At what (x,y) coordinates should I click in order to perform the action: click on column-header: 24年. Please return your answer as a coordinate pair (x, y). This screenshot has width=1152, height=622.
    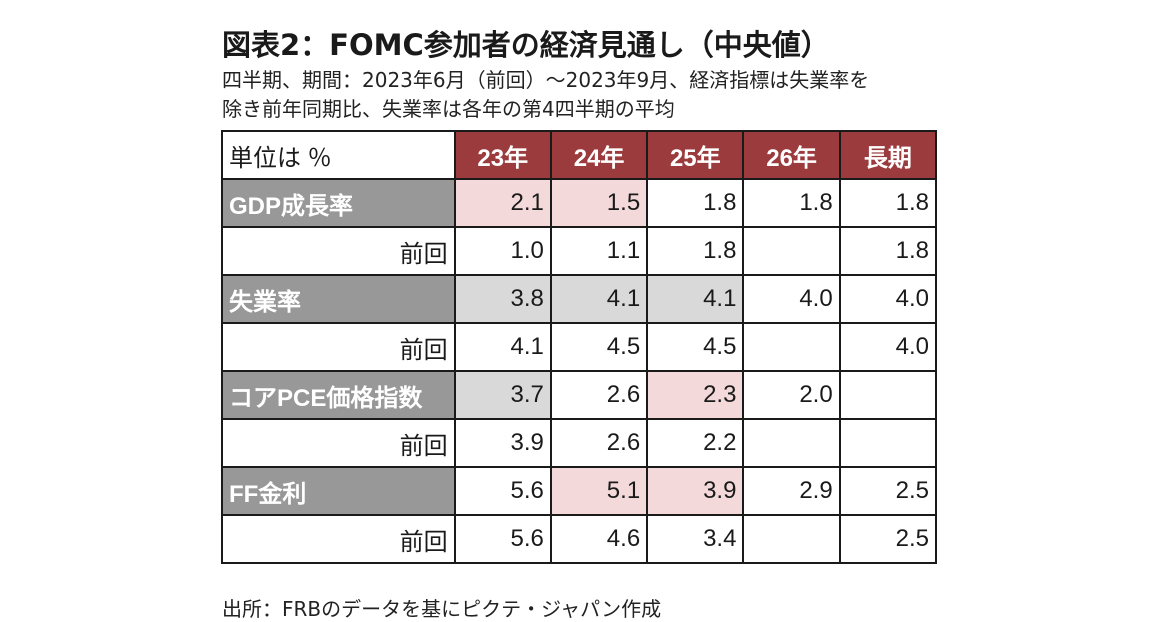
    Looking at the image, I should click on (599, 155).